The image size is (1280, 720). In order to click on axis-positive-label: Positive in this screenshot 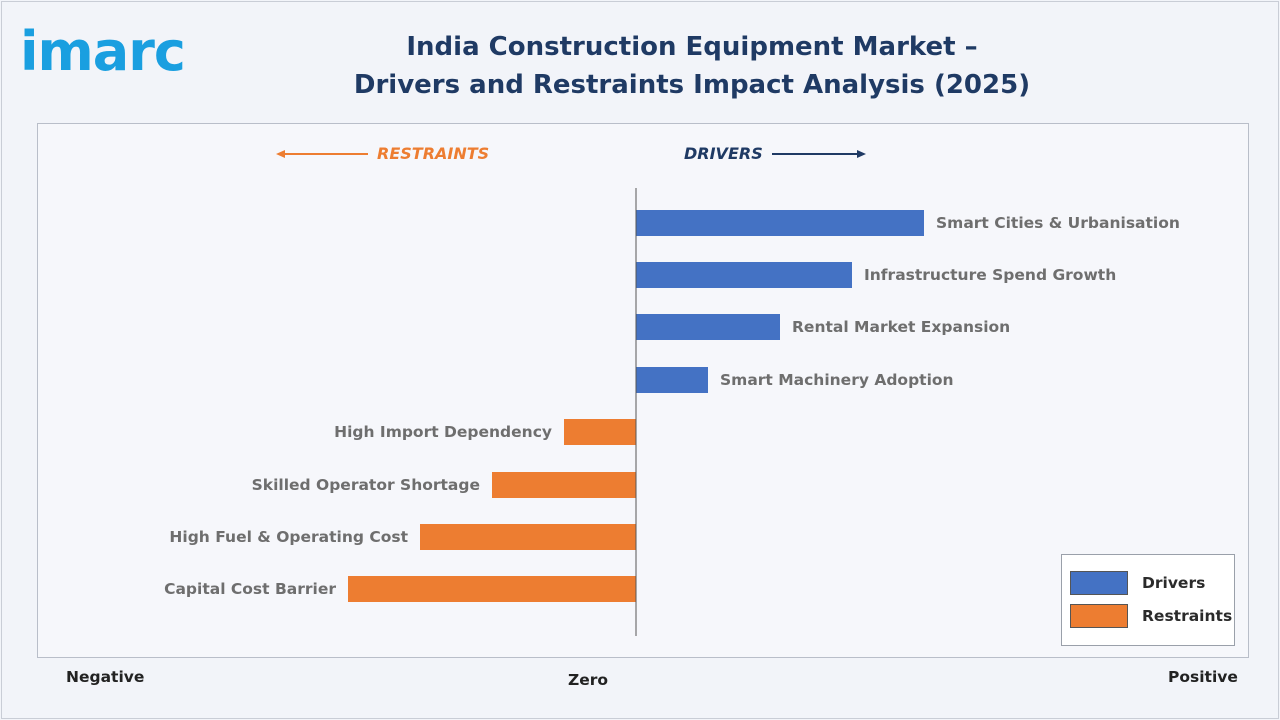, I will do `click(1203, 677)`.